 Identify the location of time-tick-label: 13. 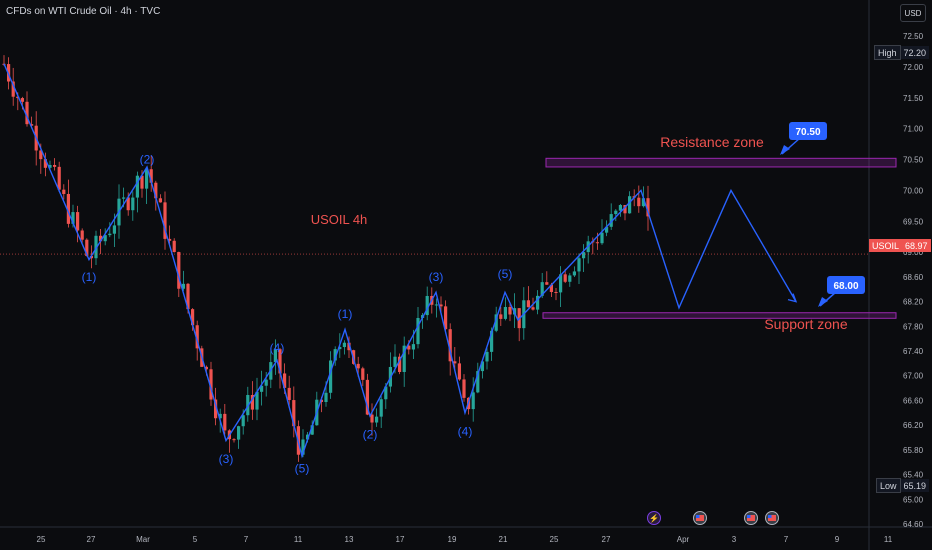
(349, 539).